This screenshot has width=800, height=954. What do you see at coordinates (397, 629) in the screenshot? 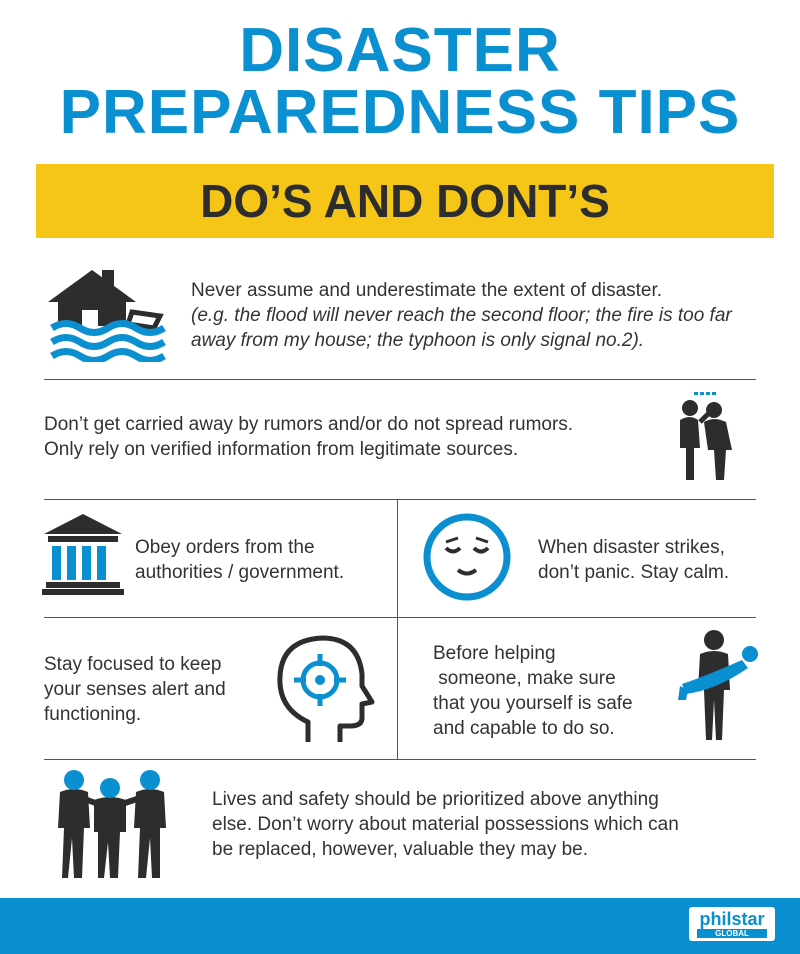
I see `vertical-divider` at bounding box center [397, 629].